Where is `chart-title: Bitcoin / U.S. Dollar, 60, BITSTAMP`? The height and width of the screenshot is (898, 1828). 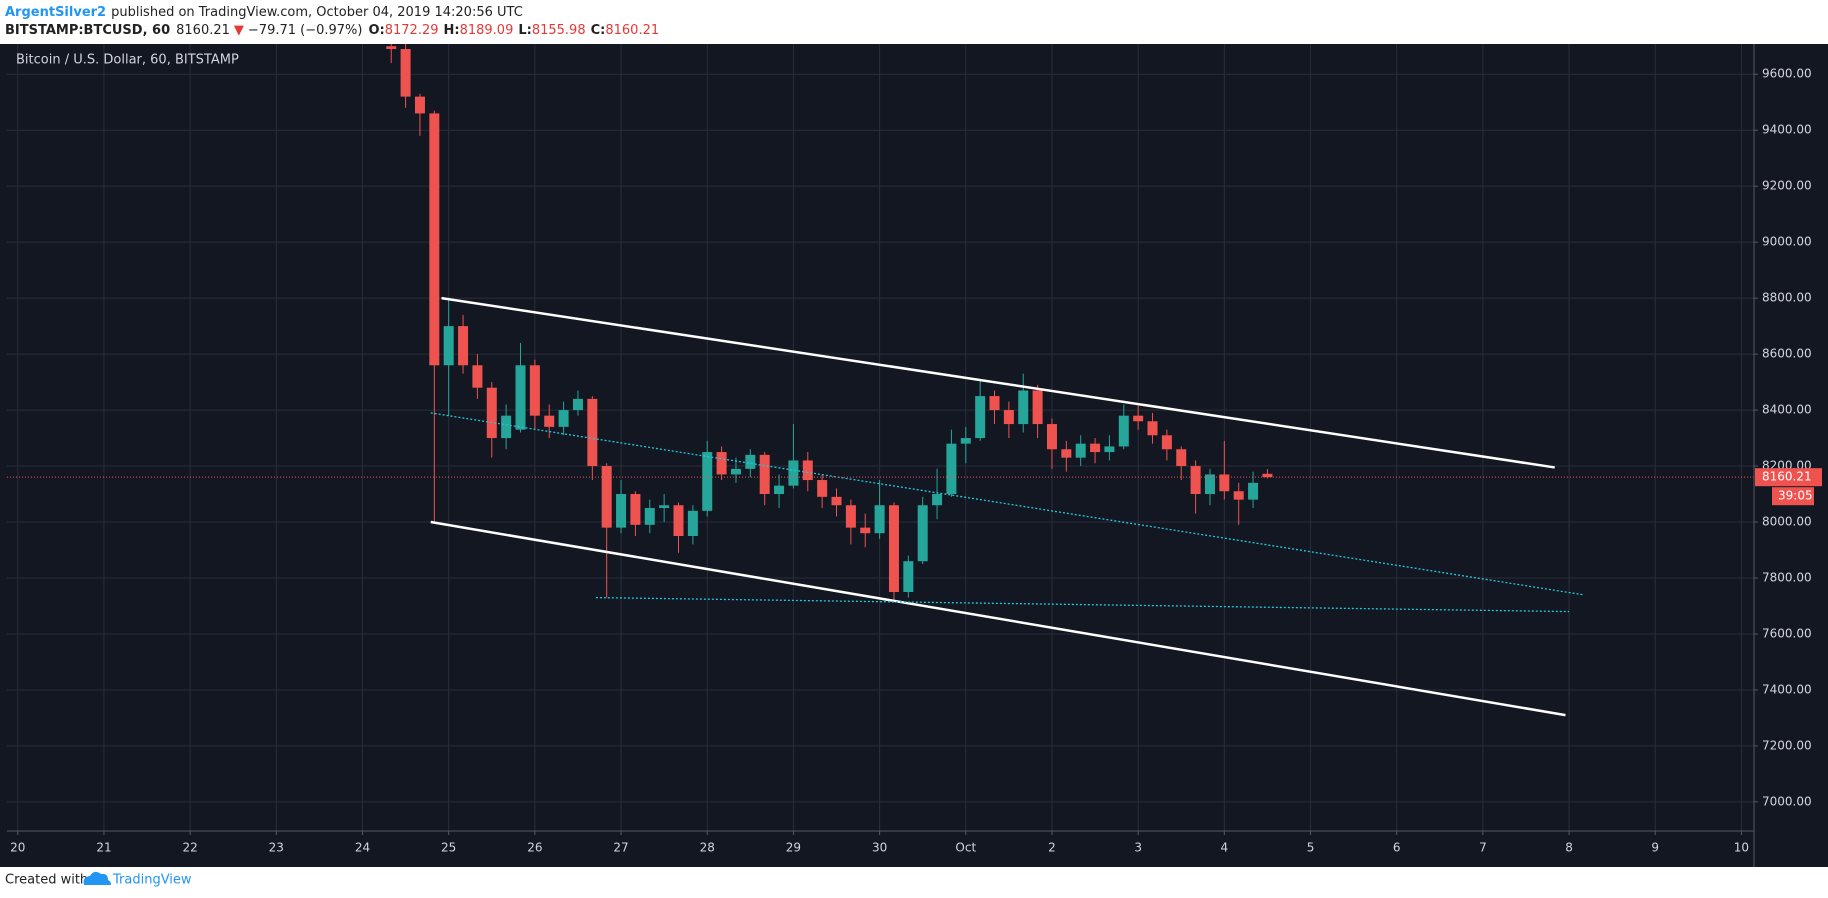 chart-title: Bitcoin / U.S. Dollar, 60, BITSTAMP is located at coordinates (127, 60).